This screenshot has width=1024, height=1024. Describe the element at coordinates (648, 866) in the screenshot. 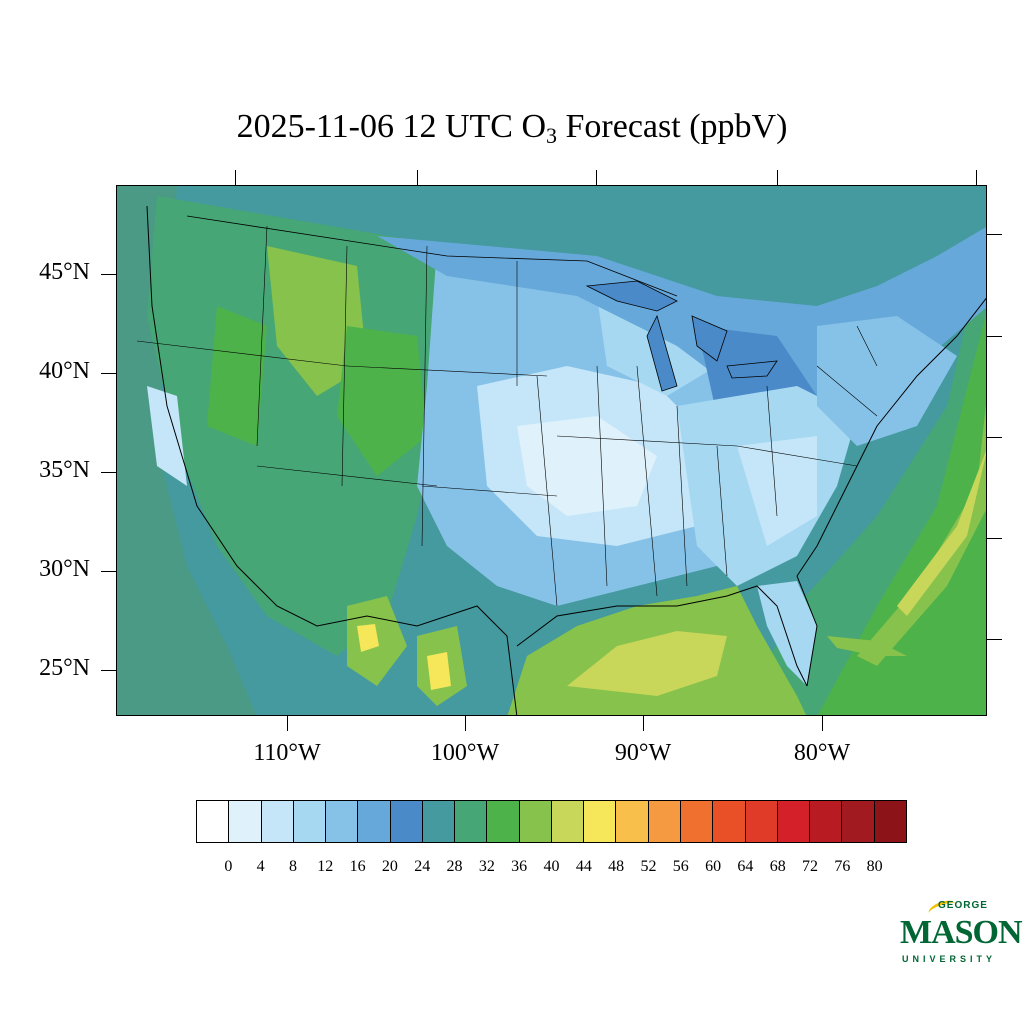

I see `colorbar-tick-label: 52` at that location.